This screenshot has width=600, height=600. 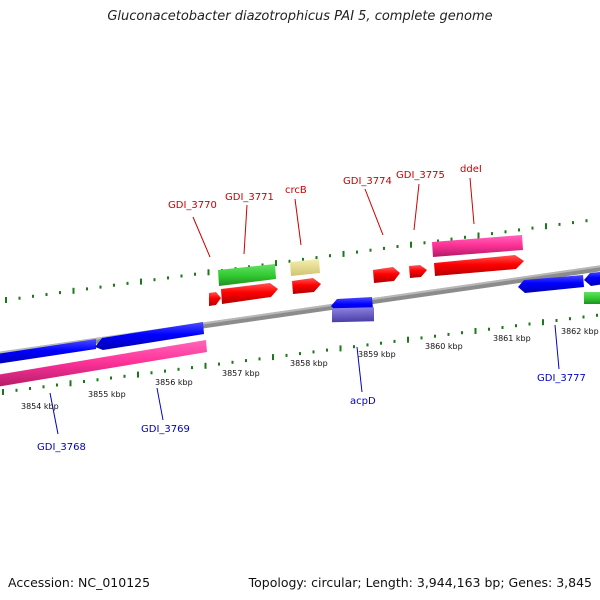 What do you see at coordinates (241, 373) in the screenshot?
I see `scale-label: 3857 kbp` at bounding box center [241, 373].